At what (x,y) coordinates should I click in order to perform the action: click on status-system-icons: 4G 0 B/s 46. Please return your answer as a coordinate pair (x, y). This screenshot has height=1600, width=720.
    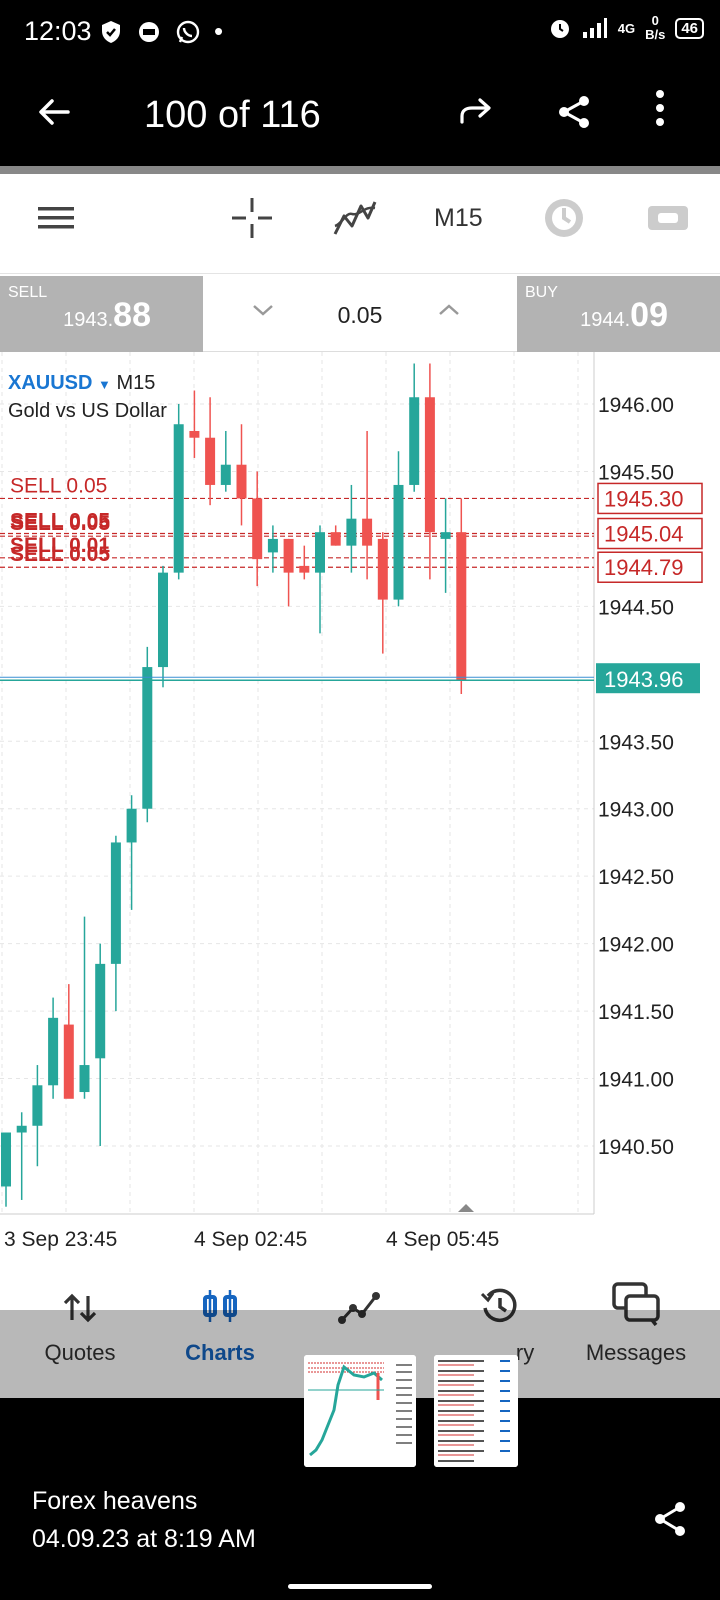
    Looking at the image, I should click on (626, 28).